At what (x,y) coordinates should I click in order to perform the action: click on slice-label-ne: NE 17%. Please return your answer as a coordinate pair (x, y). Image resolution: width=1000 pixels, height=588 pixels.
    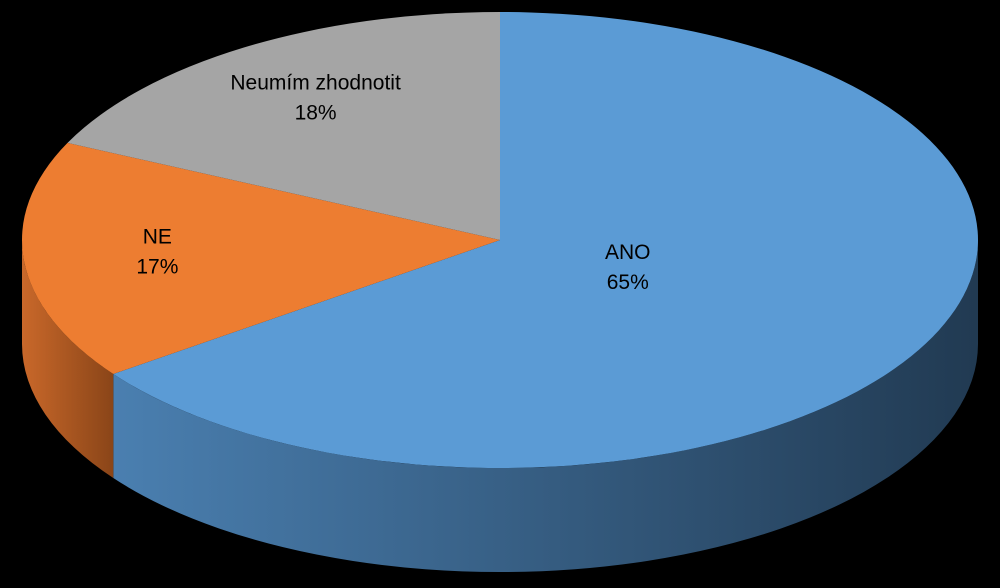
    Looking at the image, I should click on (157, 251).